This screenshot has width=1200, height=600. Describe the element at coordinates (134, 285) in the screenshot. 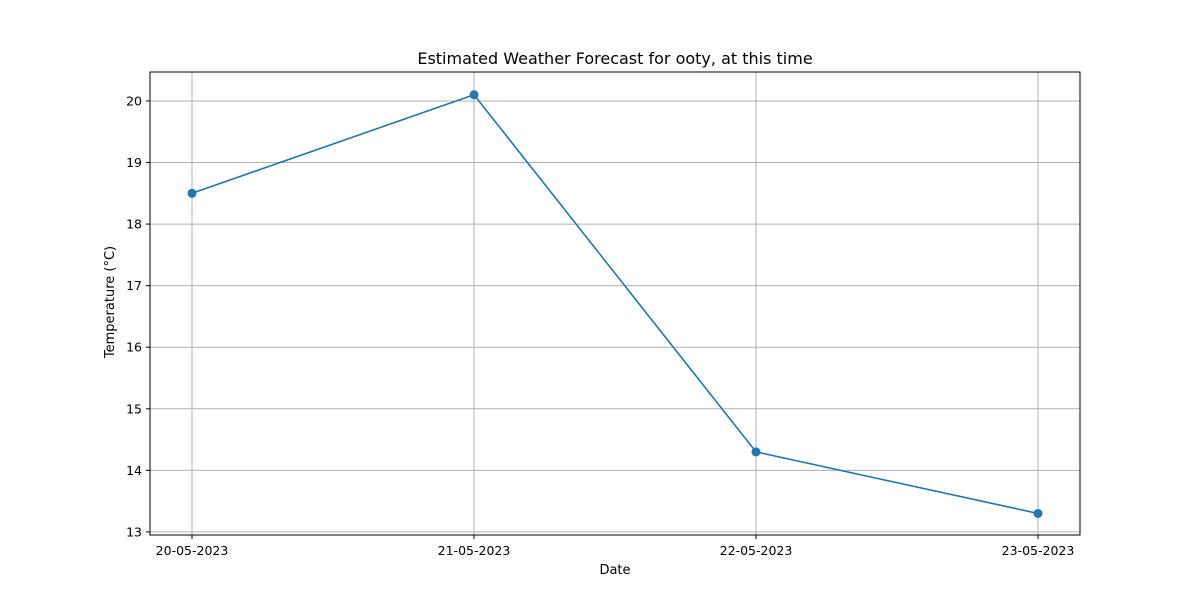

I see `y-tick-label: 17` at that location.